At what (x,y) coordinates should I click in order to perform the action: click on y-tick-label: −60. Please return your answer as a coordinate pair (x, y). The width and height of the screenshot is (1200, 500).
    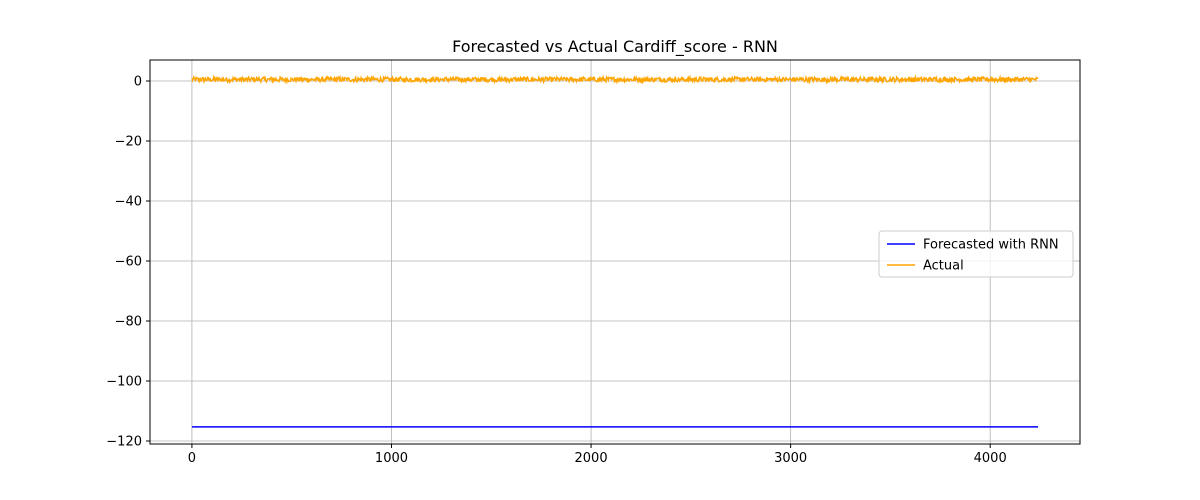
    Looking at the image, I should click on (128, 262).